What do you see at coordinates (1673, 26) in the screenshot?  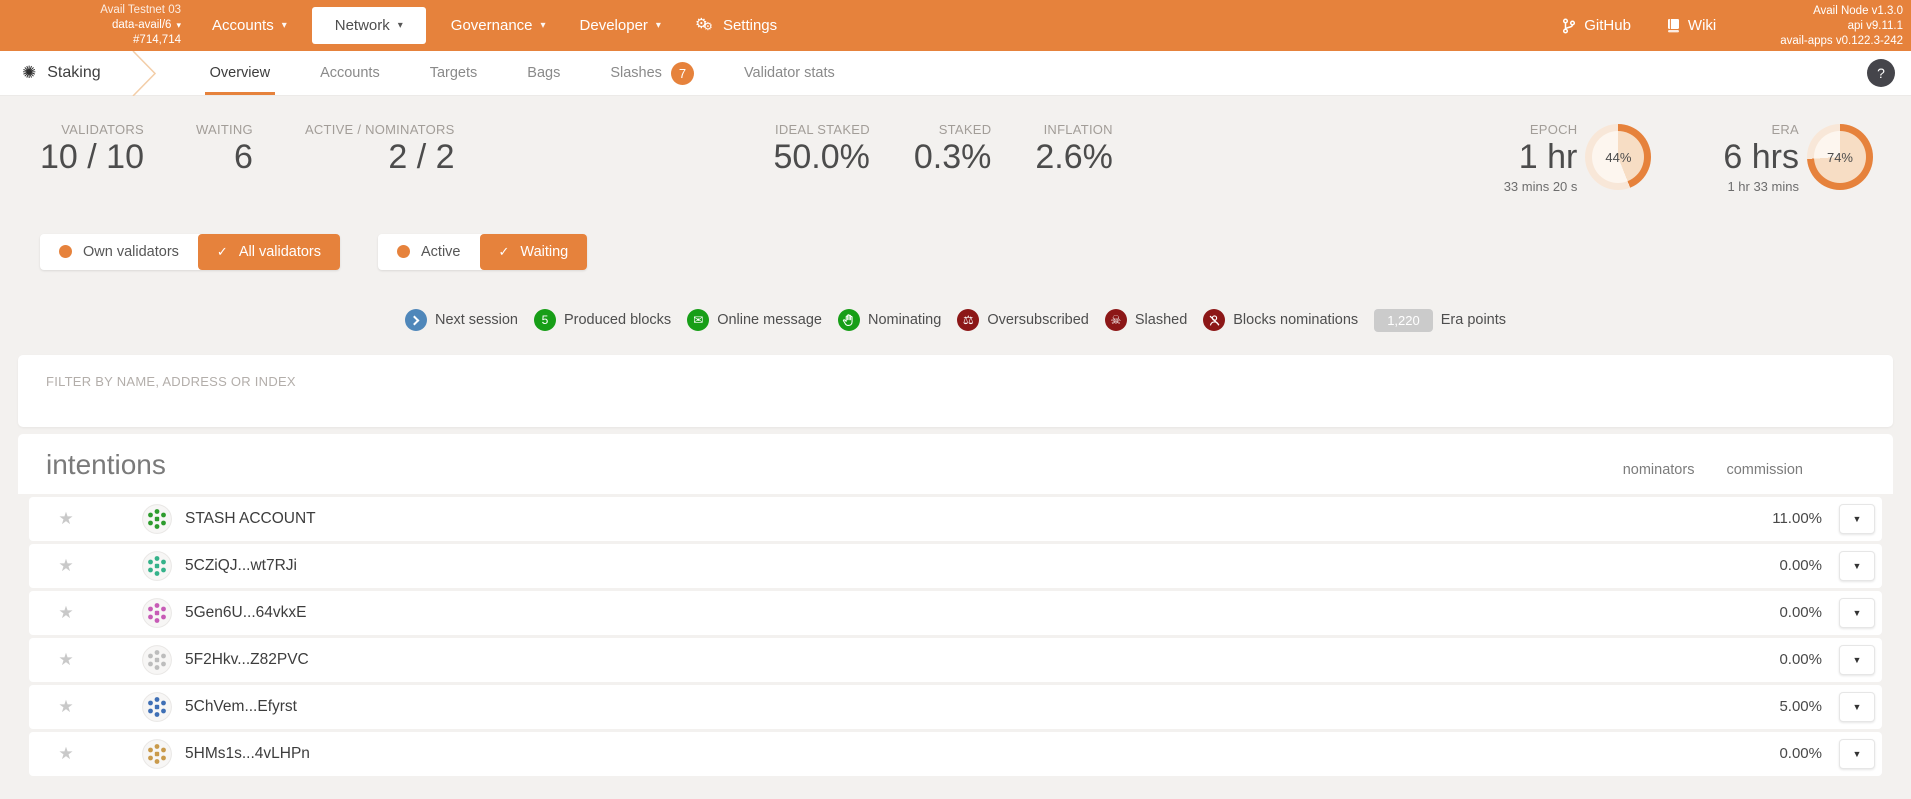 I see `book-icon` at bounding box center [1673, 26].